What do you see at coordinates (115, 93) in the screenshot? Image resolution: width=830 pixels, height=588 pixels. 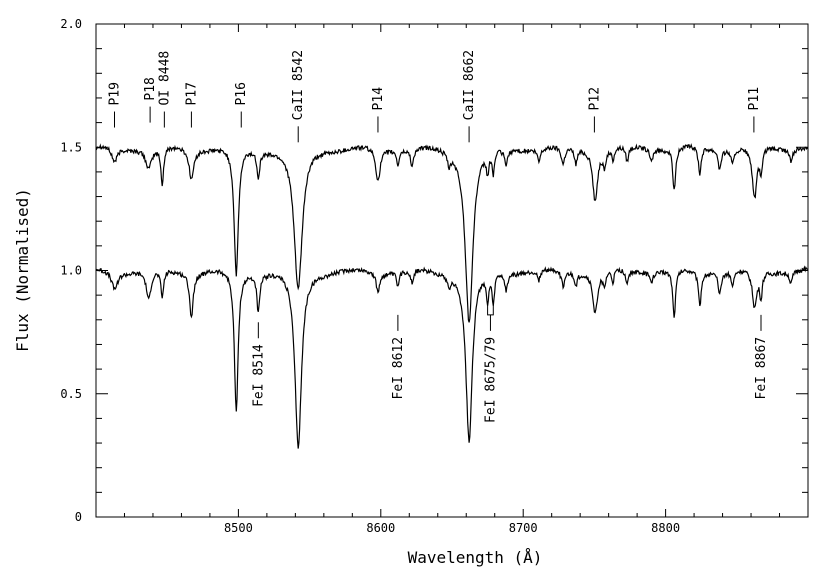 I see `line-marker-label: P19` at bounding box center [115, 93].